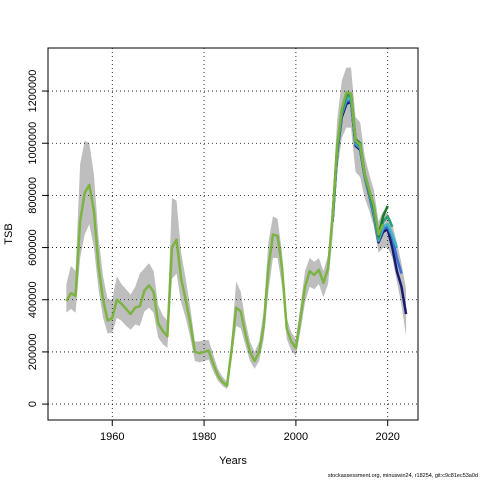 The height and width of the screenshot is (485, 480). I want to click on y-tick-label: 600000, so click(33, 247).